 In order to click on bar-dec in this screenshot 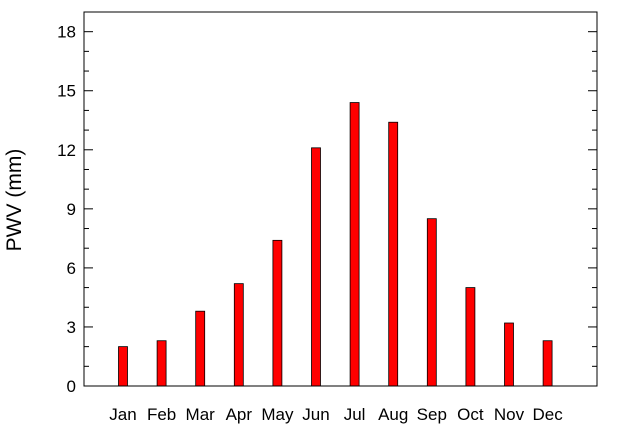, I will do `click(547, 363)`.